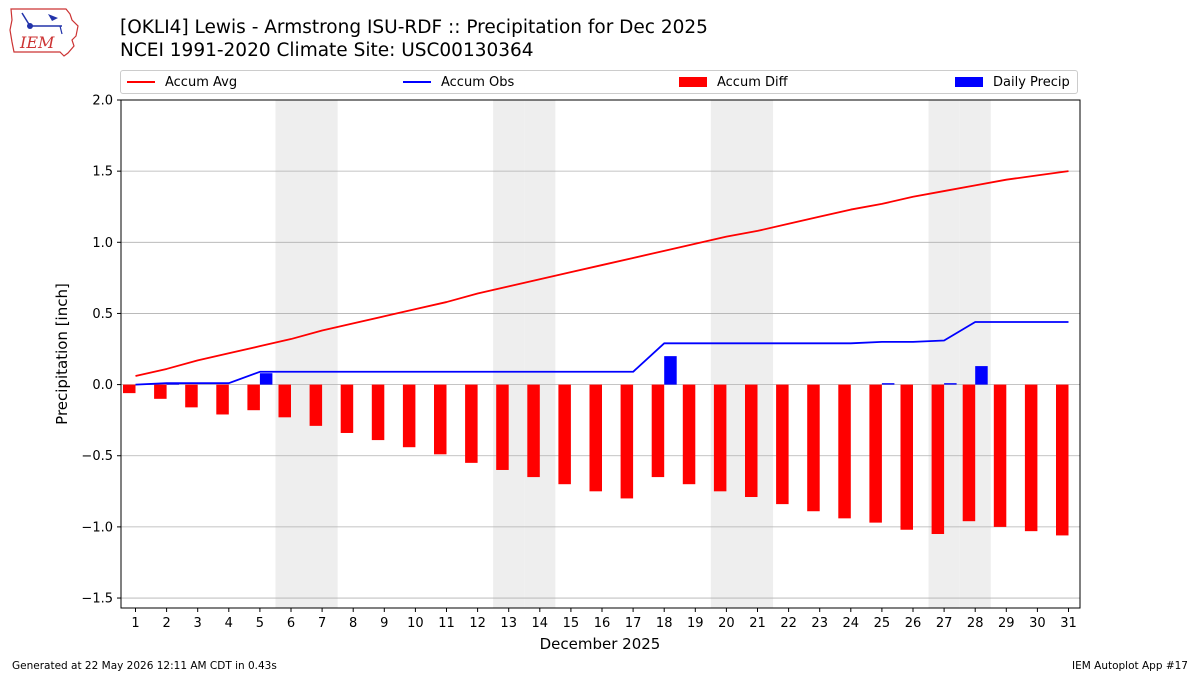  I want to click on y-tick-label: 0.0, so click(102, 385).